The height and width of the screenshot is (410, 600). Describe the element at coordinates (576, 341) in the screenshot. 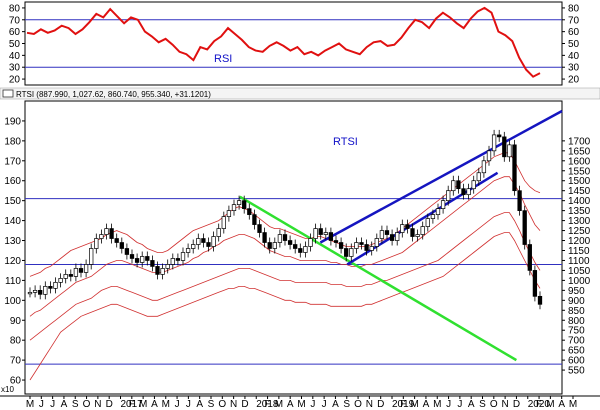

I see `rtsi-tick-label-right: 700` at that location.